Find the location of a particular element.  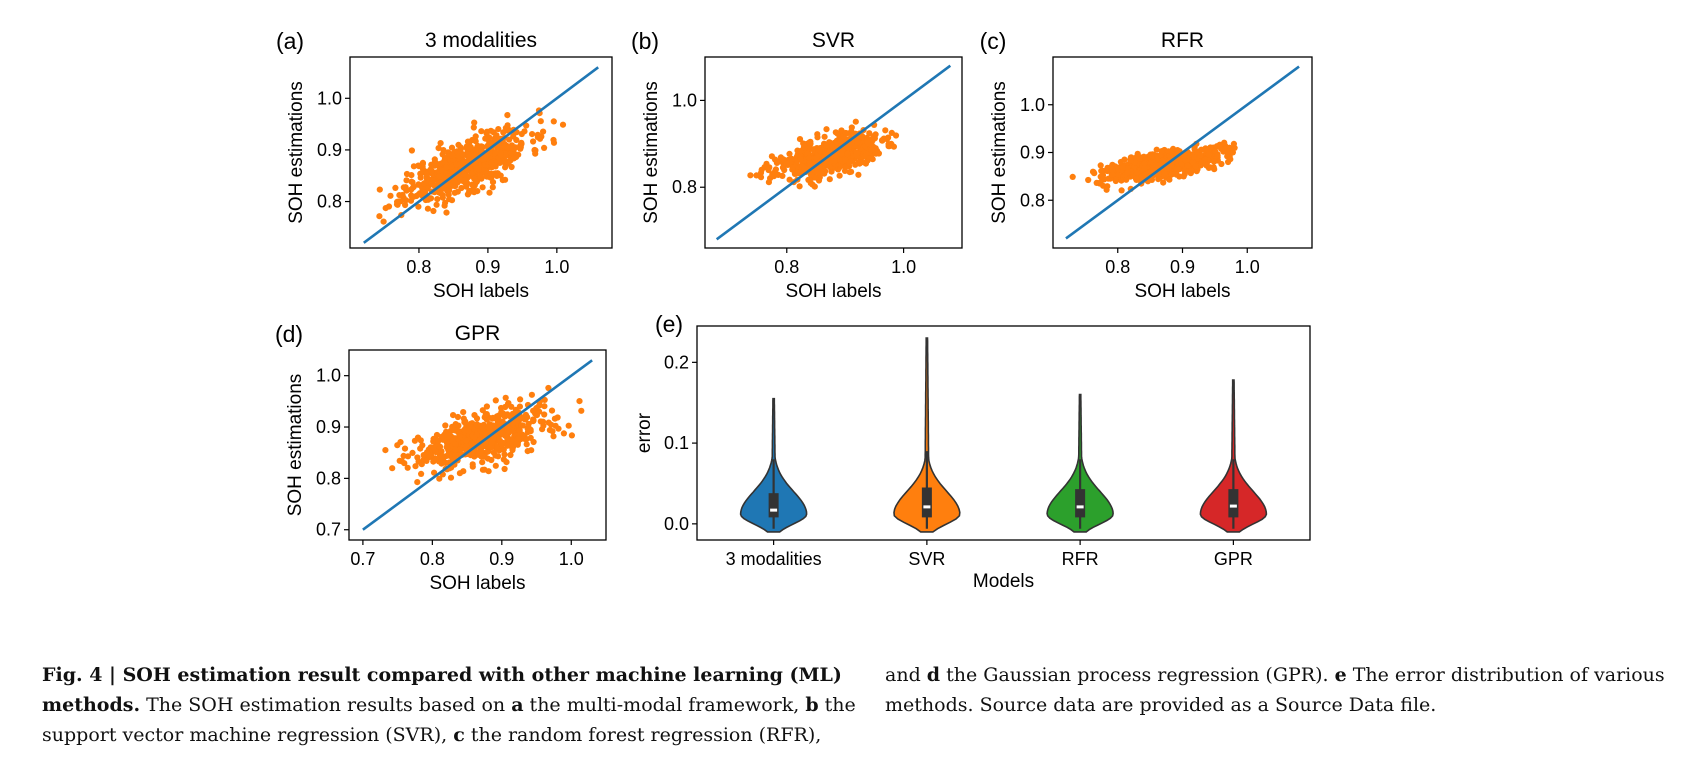

panel-letter: (e) is located at coordinates (669, 324).